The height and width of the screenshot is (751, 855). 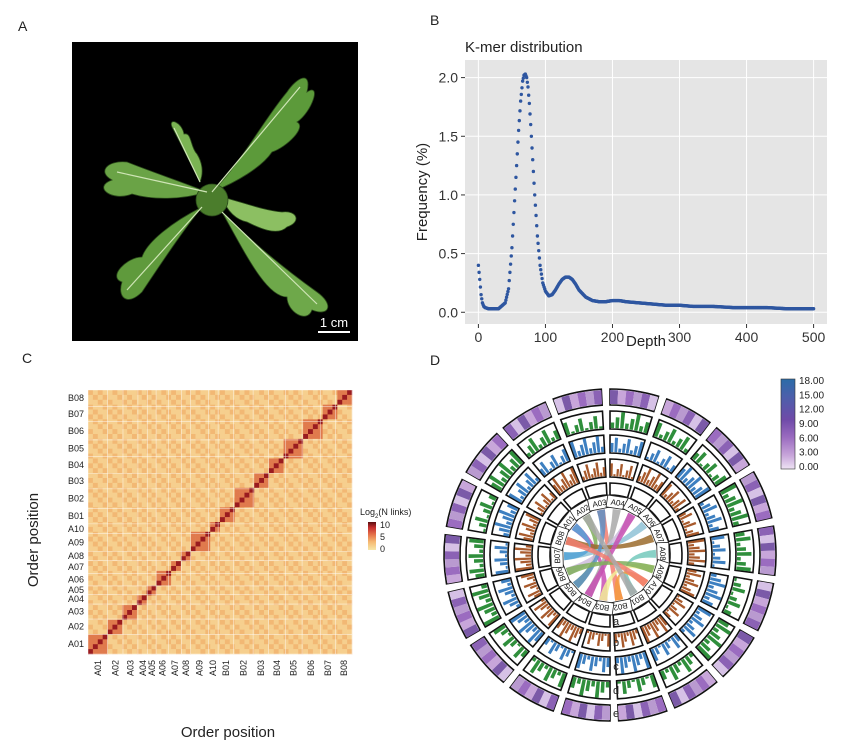 I want to click on track-c-segment, so click(x=663, y=458).